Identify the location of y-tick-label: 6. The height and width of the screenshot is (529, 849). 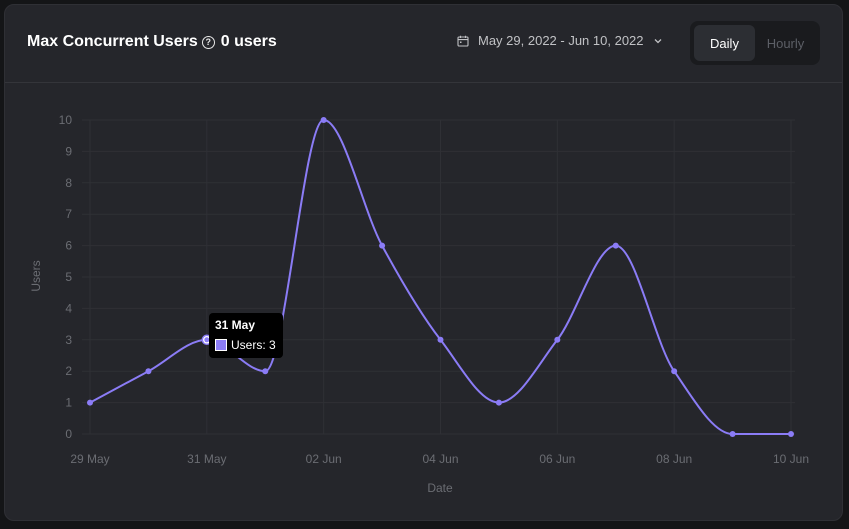
(68, 246).